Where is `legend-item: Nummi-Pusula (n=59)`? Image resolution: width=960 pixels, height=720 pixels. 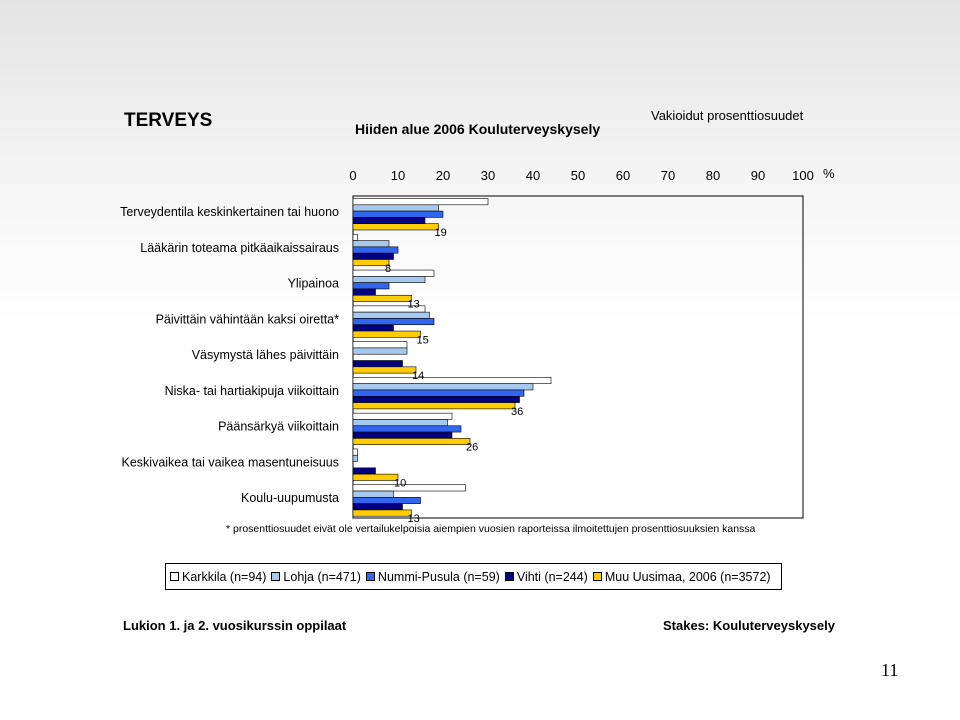
legend-item: Nummi-Pusula (n=59) is located at coordinates (432, 576).